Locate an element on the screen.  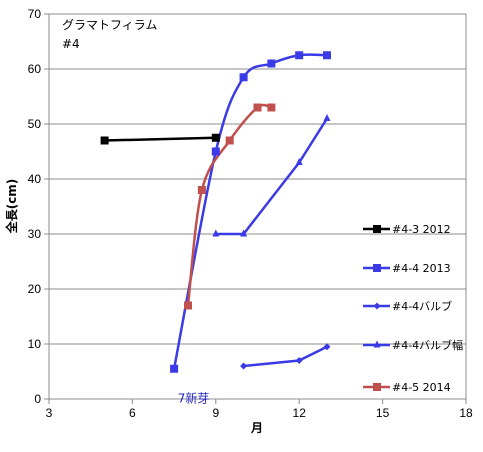
x-tick-label-12: 12 is located at coordinates (300, 413).